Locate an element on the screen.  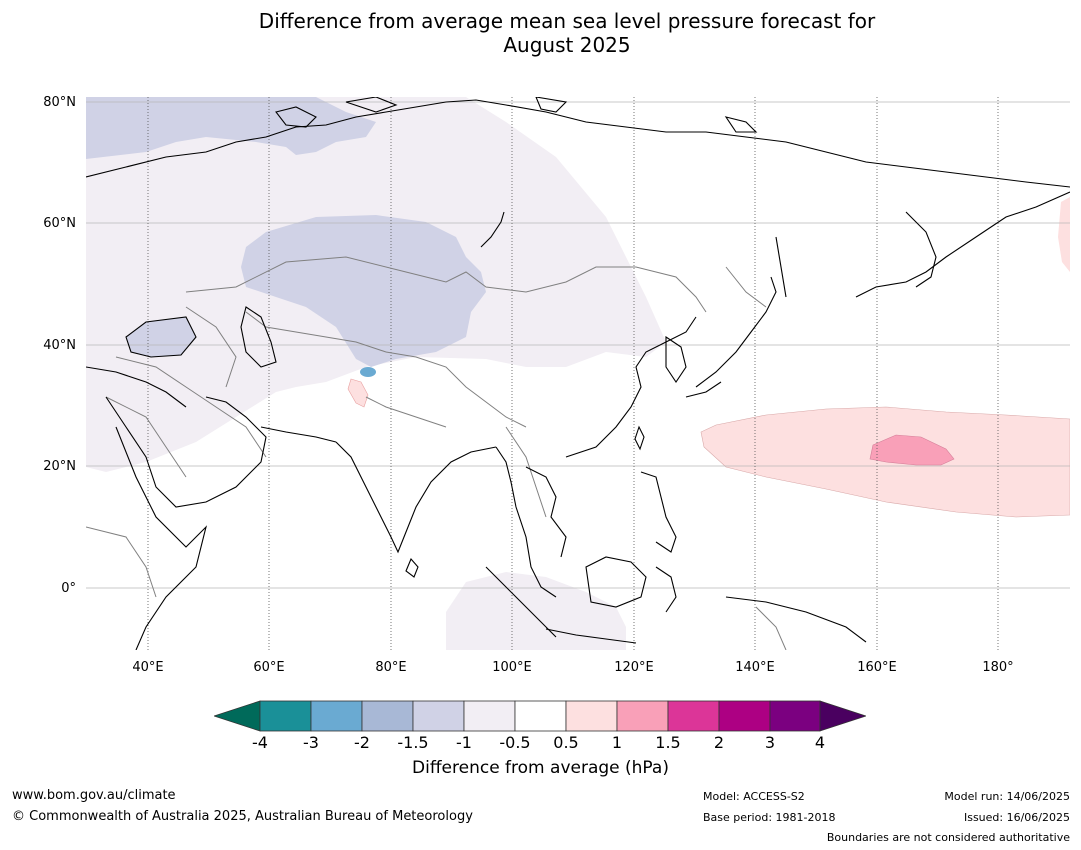
colorbar-tick: 1.5 is located at coordinates (668, 742).